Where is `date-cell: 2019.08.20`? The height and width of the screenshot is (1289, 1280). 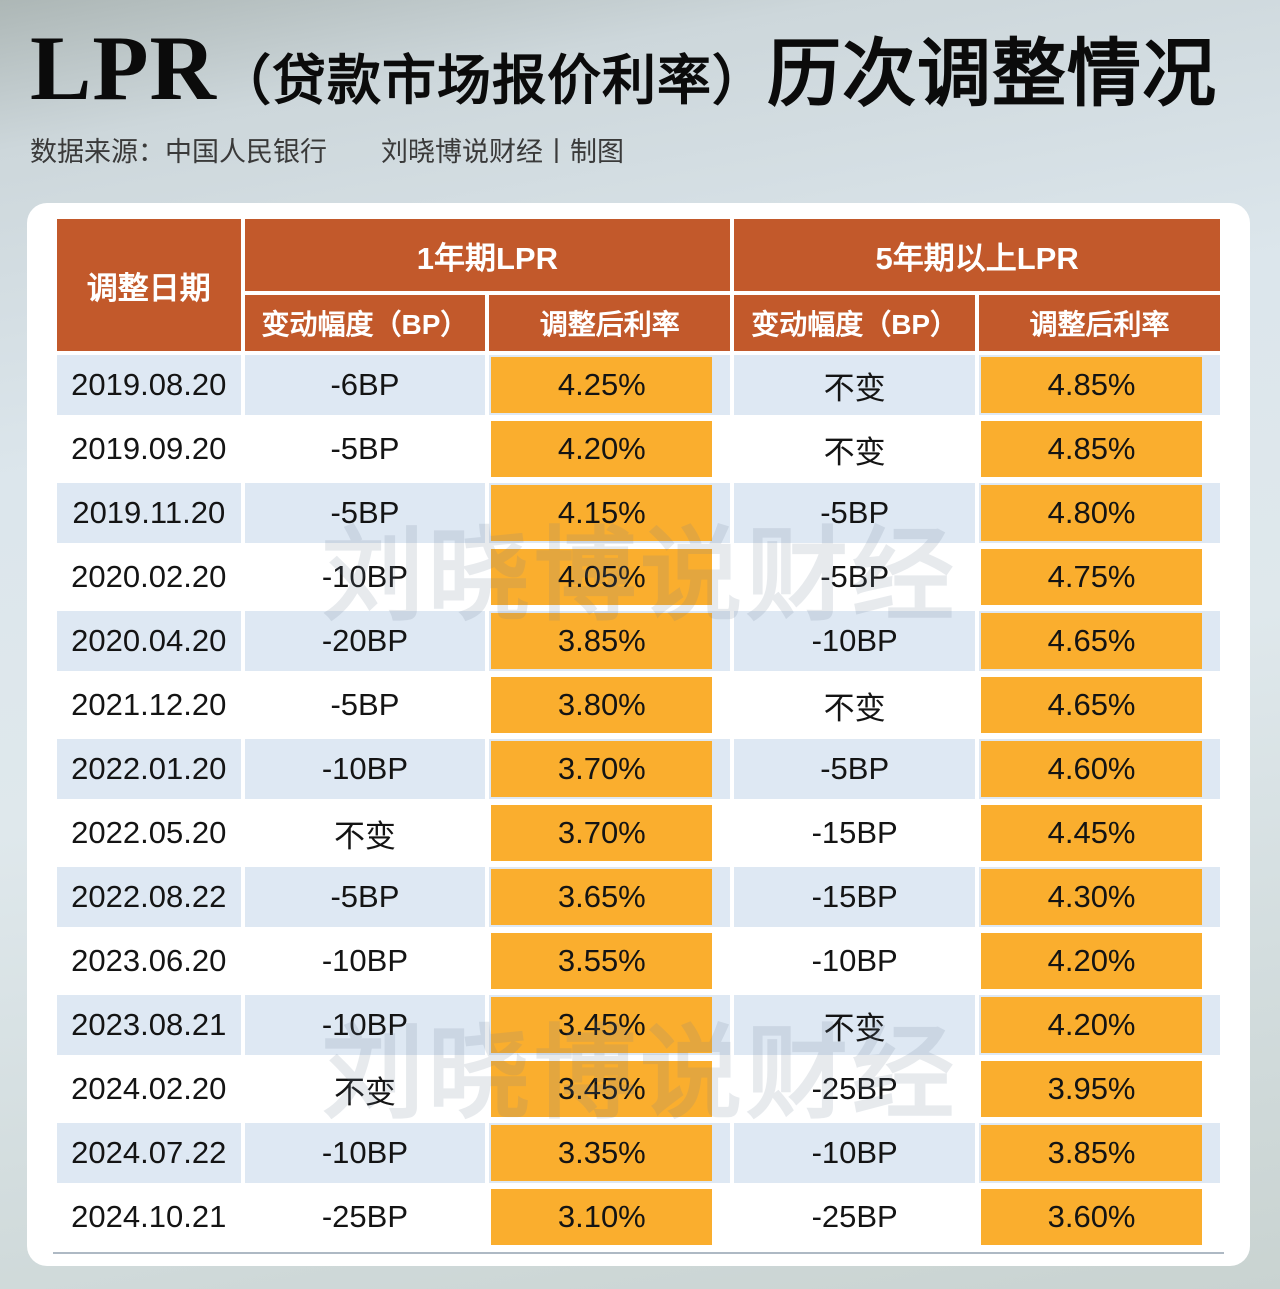 date-cell: 2019.08.20 is located at coordinates (149, 385).